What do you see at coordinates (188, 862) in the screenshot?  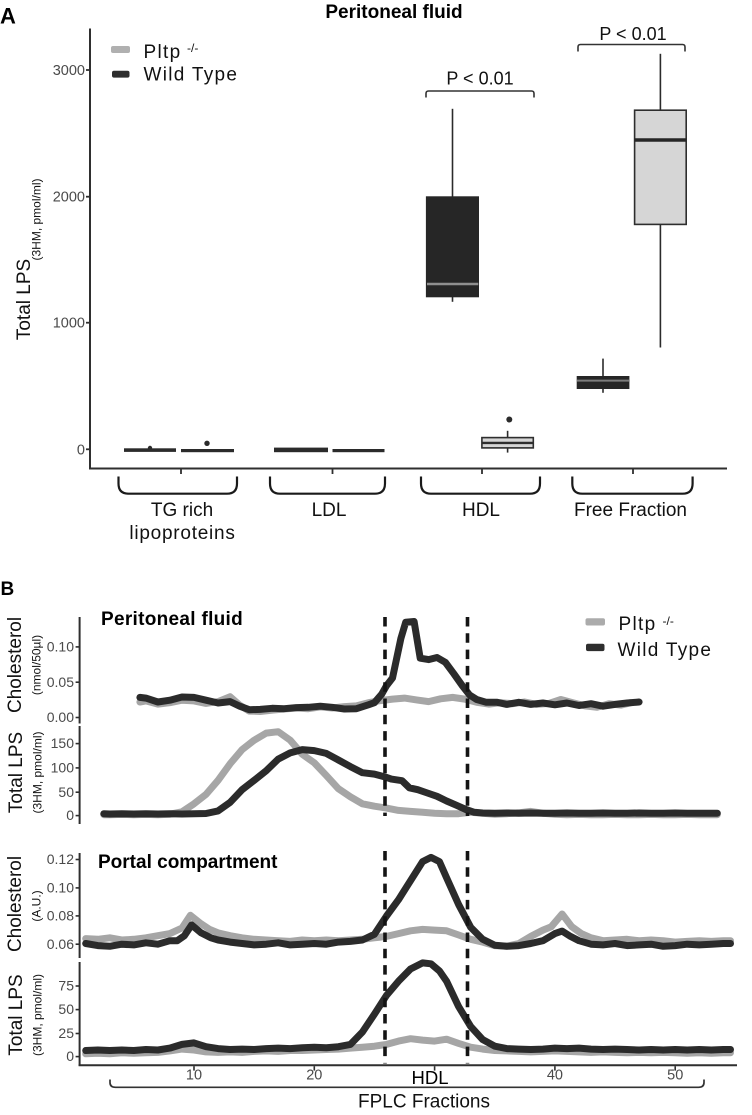 I see `svg-text: Portal compartment` at bounding box center [188, 862].